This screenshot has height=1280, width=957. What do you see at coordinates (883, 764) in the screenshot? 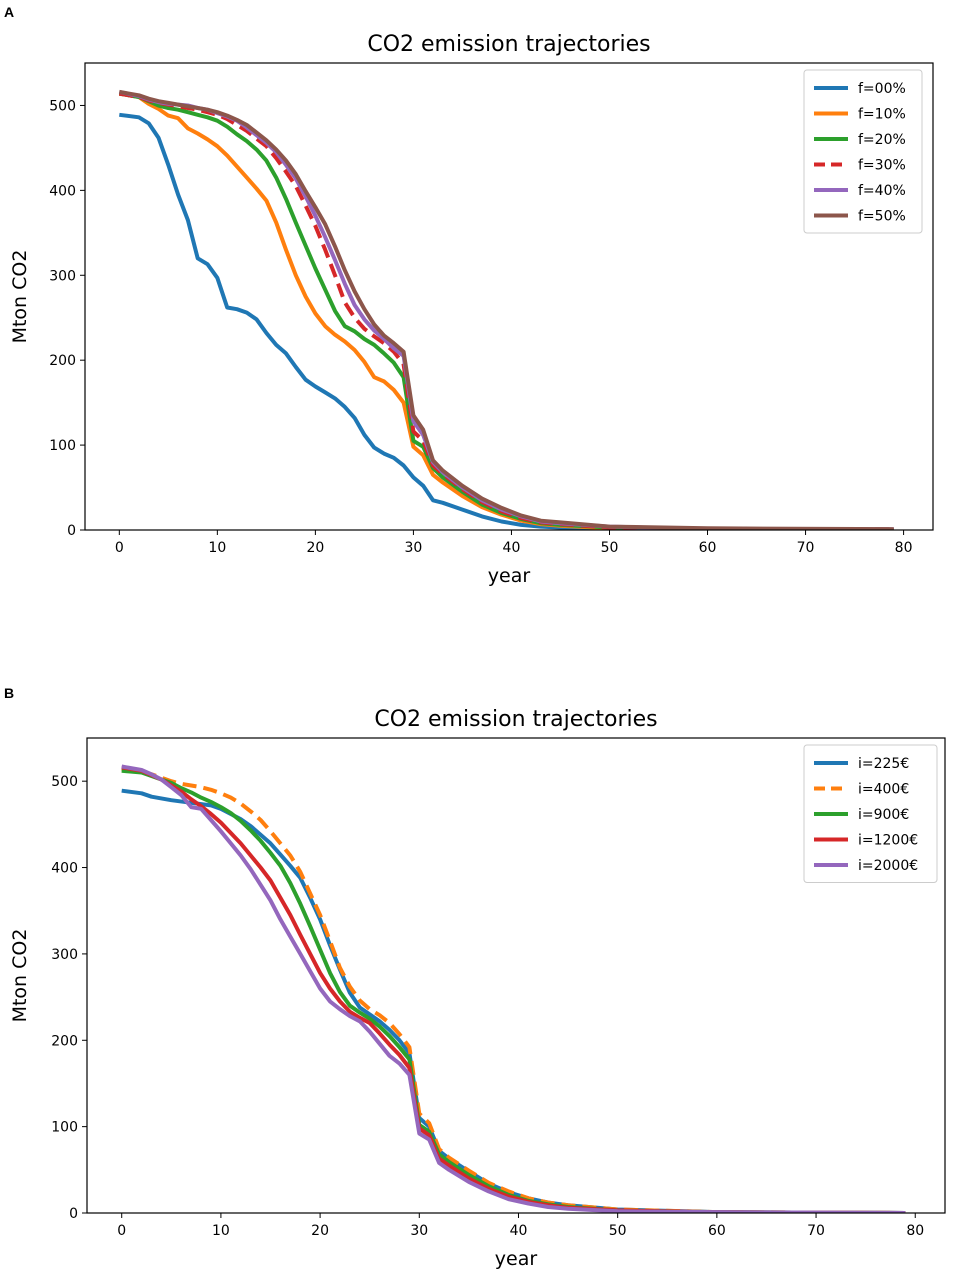
I see `legend-label: i=225€` at bounding box center [883, 764].